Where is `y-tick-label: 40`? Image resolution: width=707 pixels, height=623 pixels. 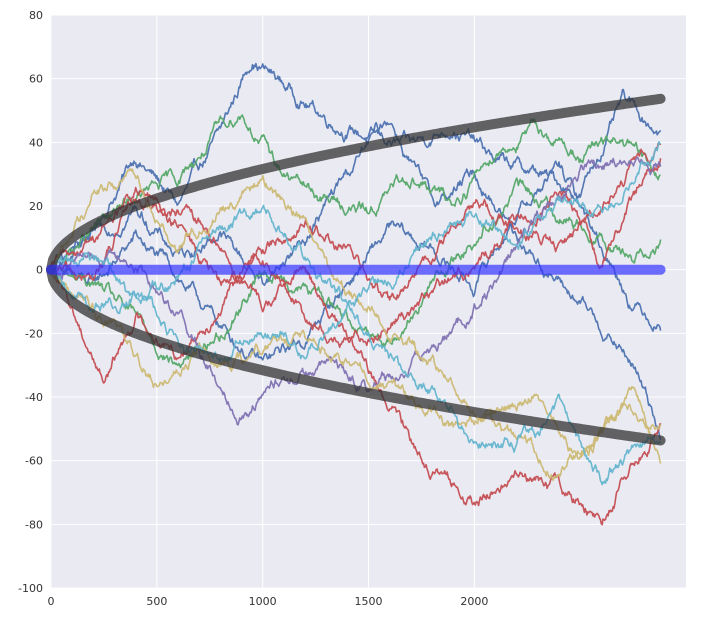
y-tick-label: 40 is located at coordinates (36, 142).